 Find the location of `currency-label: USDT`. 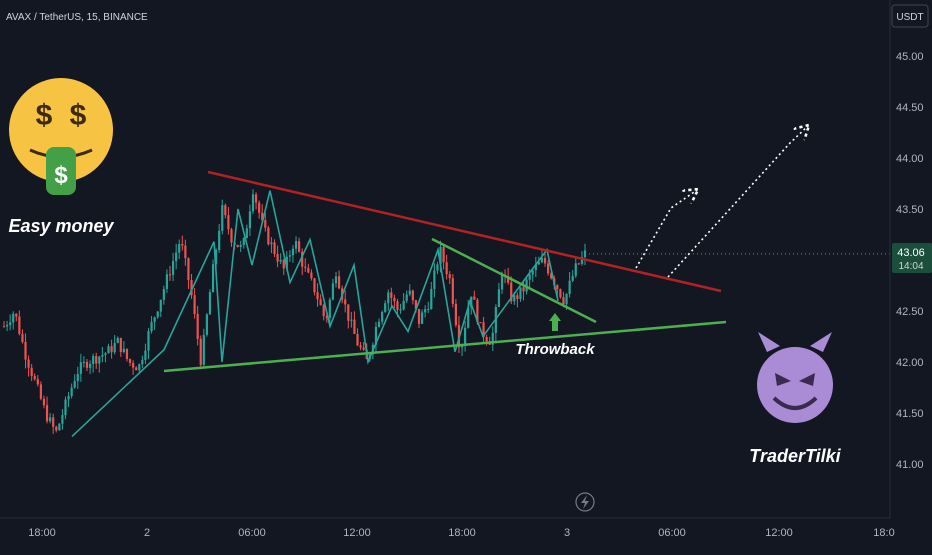

currency-label: USDT is located at coordinates (909, 17).